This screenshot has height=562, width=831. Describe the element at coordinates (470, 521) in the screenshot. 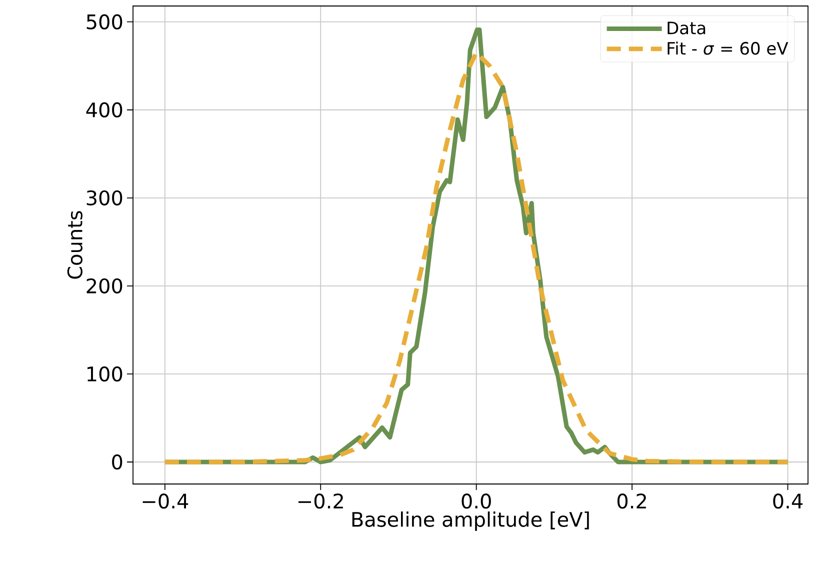

I see `x-axis-title: Baseline amplitude [eV]` at that location.